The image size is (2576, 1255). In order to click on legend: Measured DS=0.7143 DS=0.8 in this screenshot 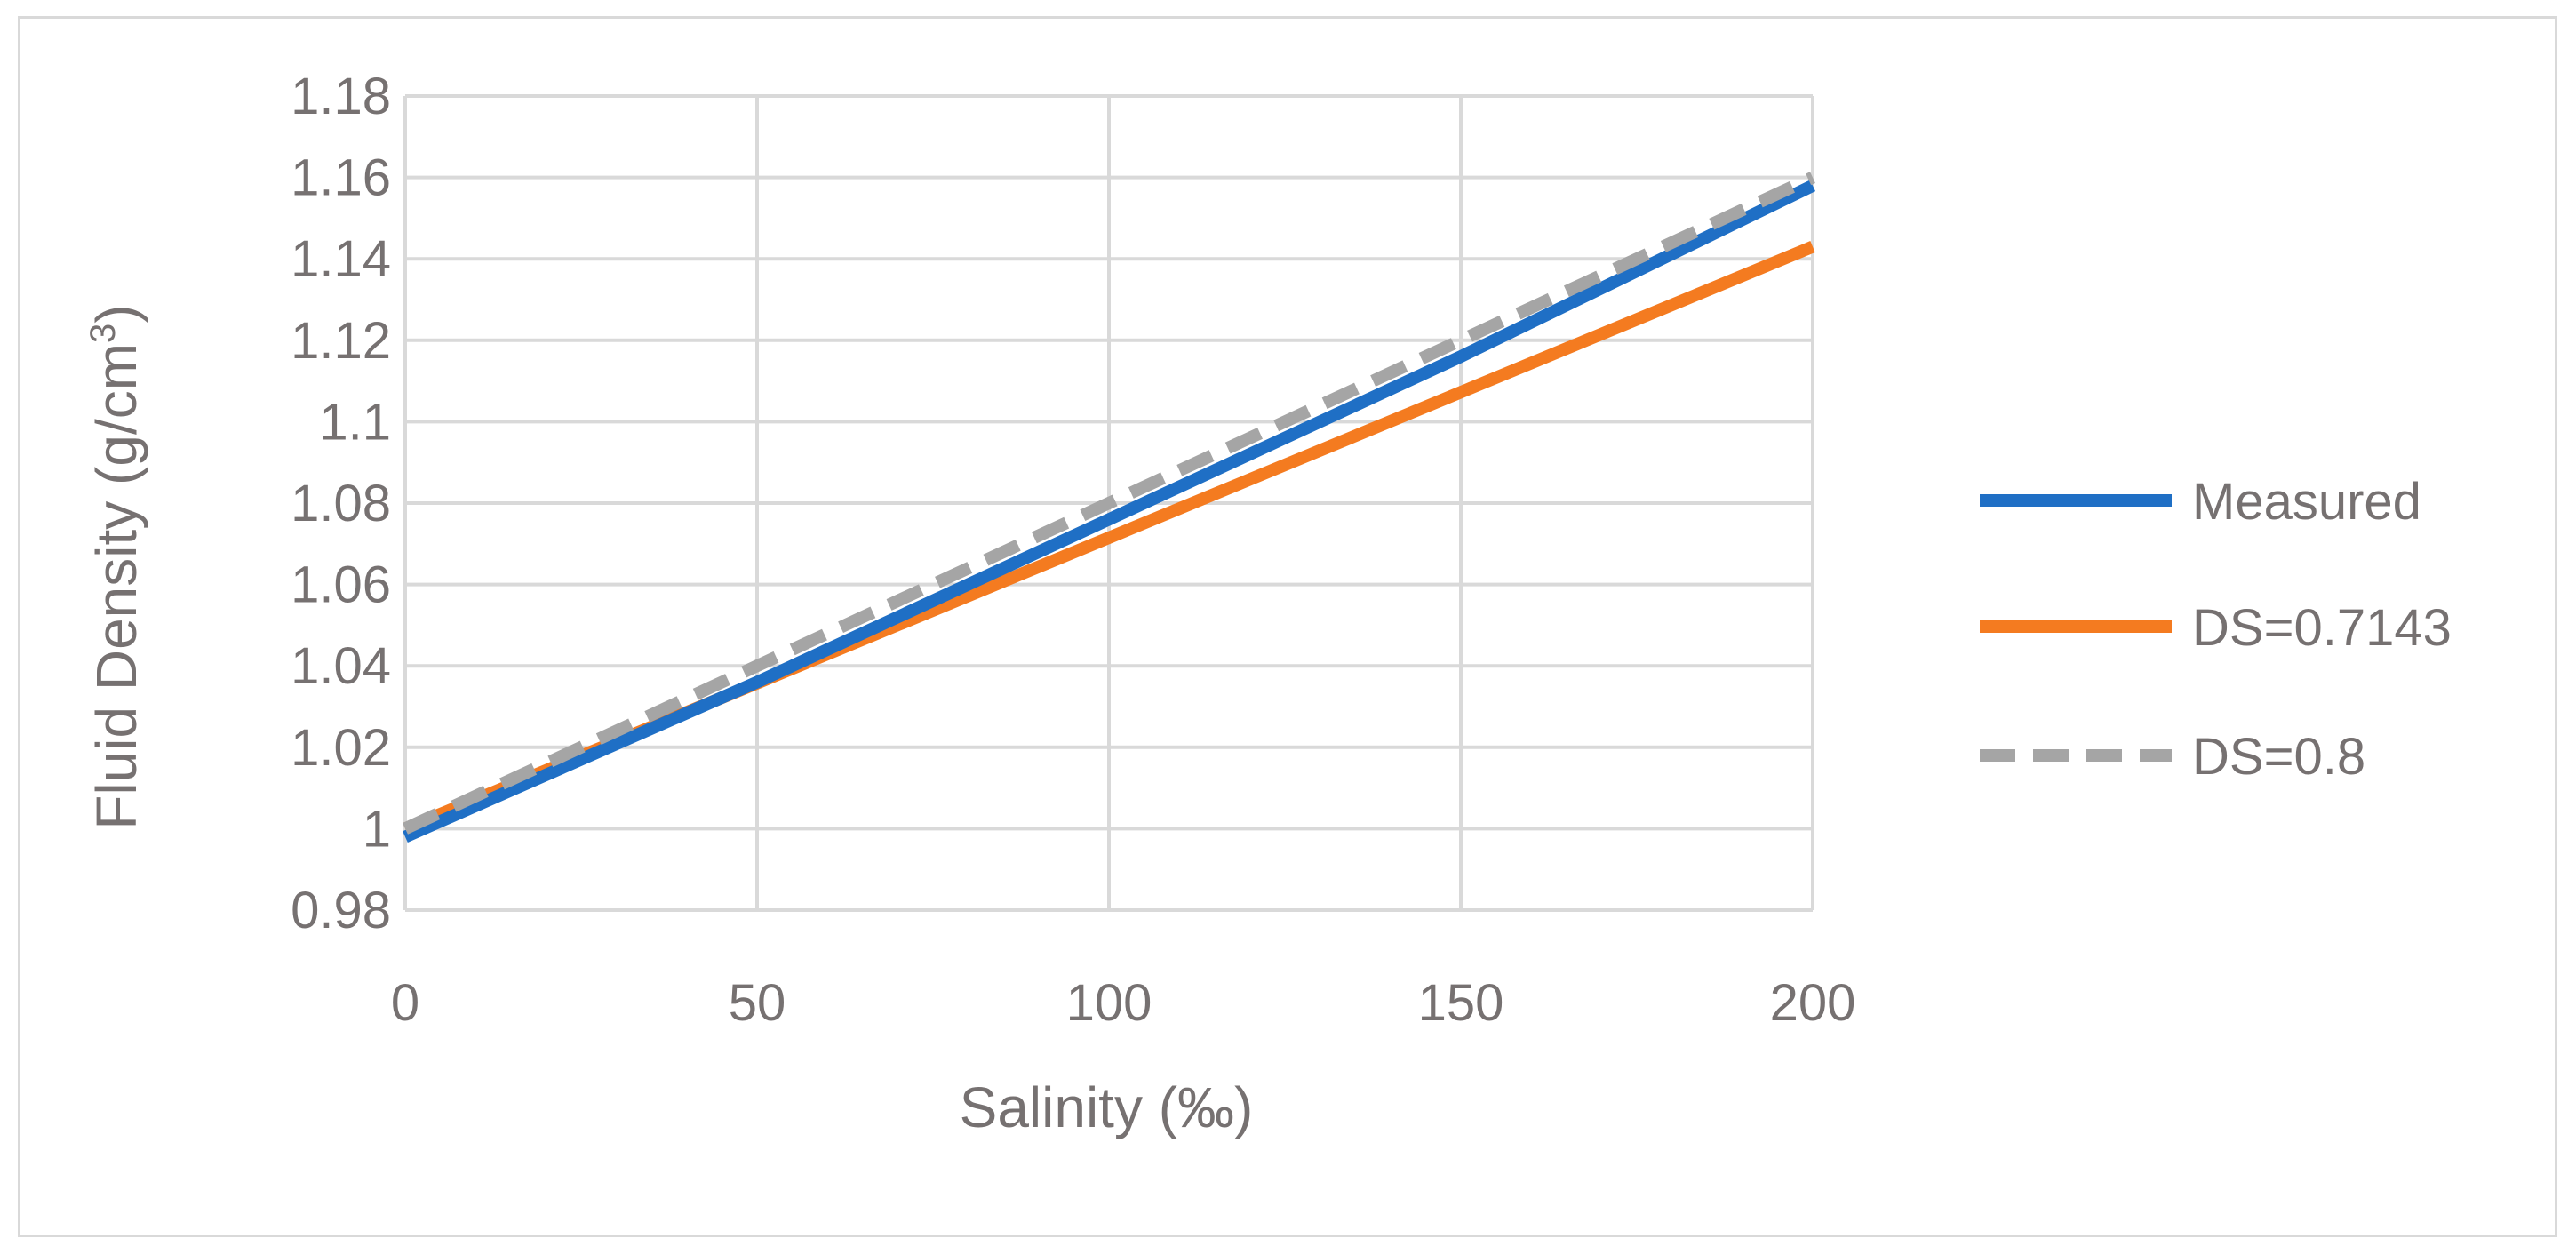, I will do `click(2216, 629)`.